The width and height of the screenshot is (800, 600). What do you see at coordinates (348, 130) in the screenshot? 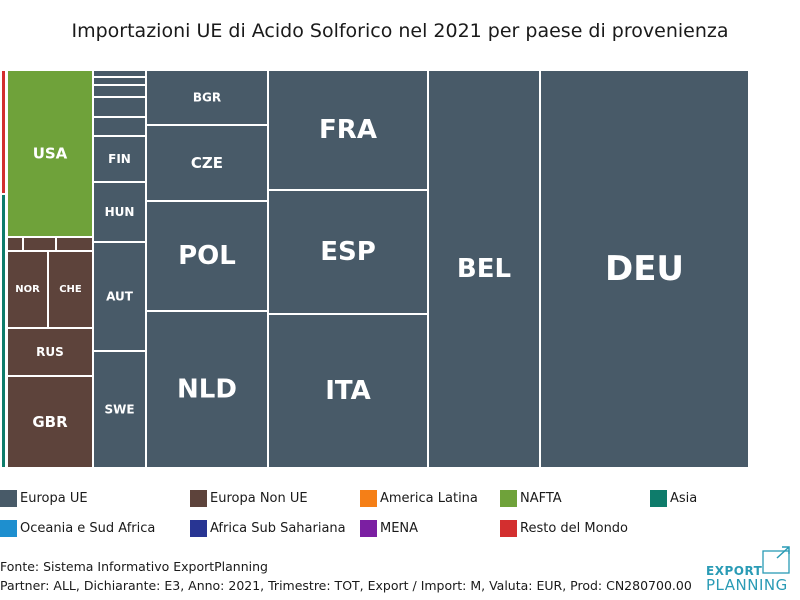
I see `tile-label-fra: FRA` at bounding box center [348, 130].